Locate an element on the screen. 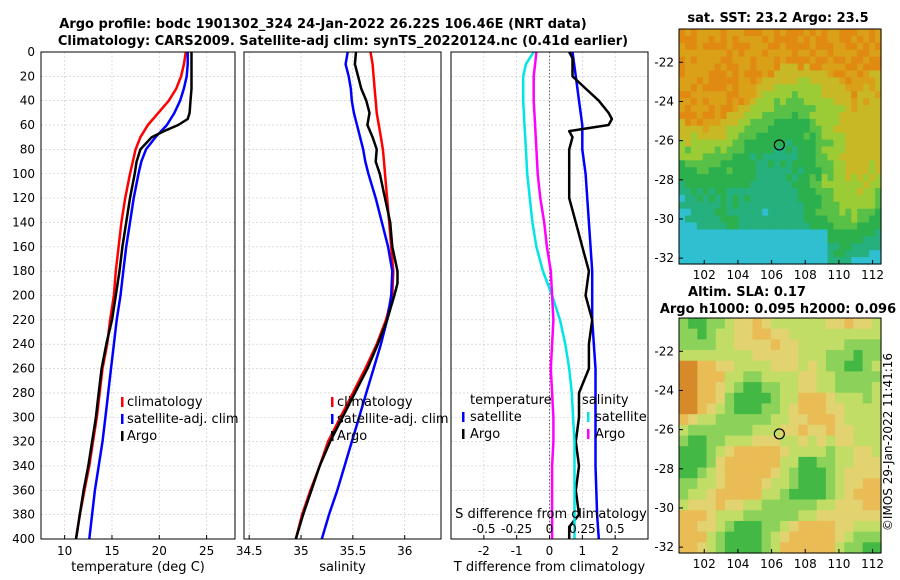 The height and width of the screenshot is (580, 900). series-line-salinity-satellite is located at coordinates (548, 295).